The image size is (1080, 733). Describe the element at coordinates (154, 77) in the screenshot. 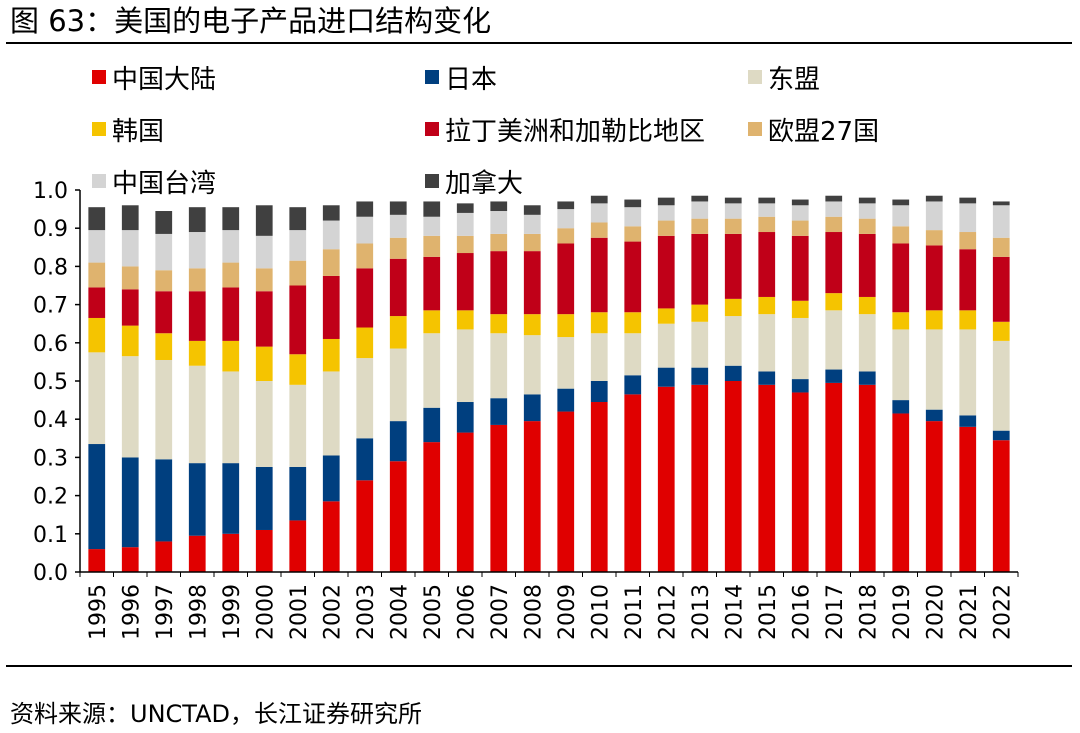

I see `legend-item-mainland-china: 中国大陆` at that location.